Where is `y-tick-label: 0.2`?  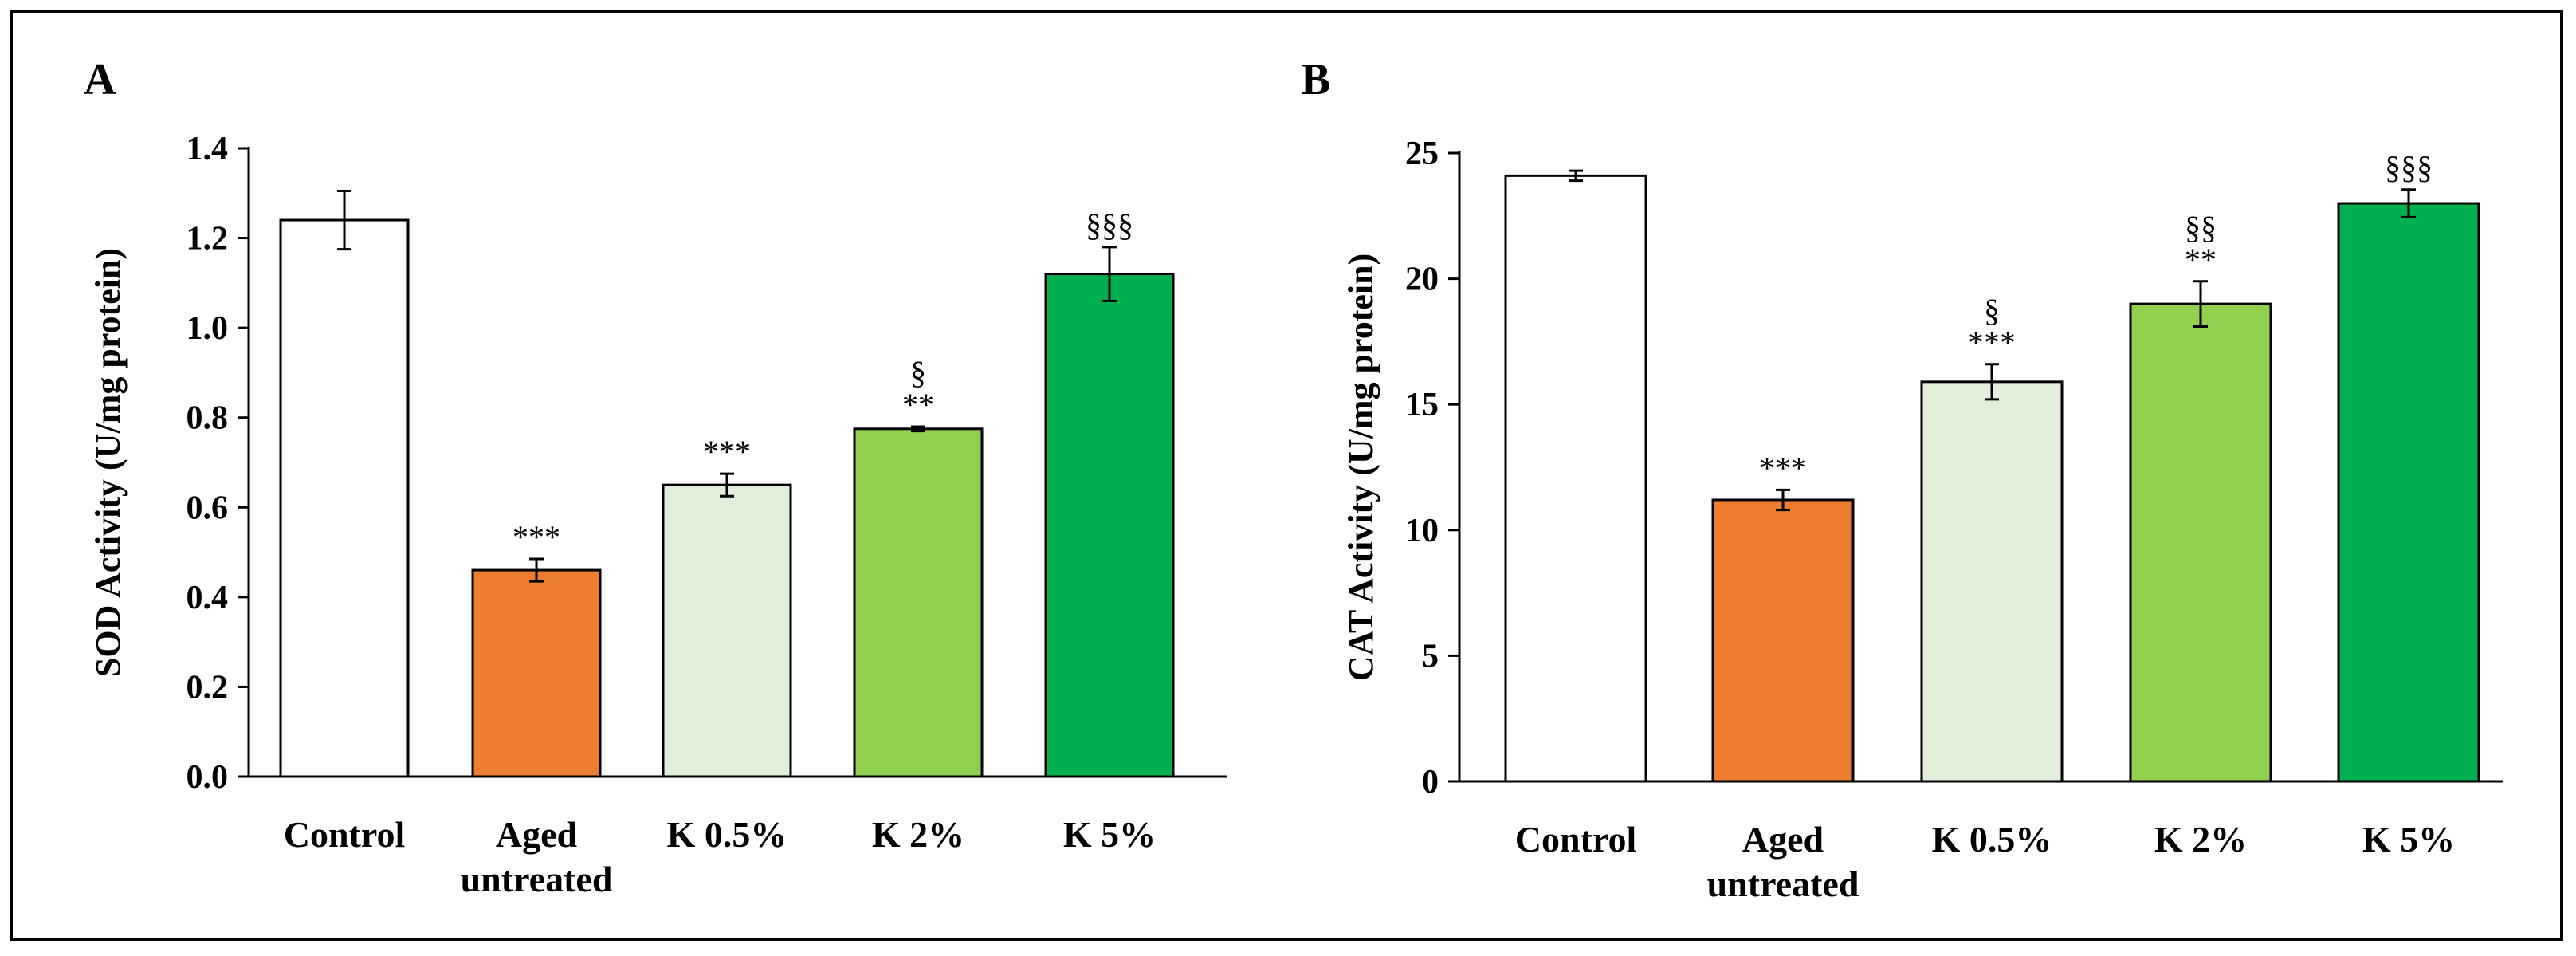
y-tick-label: 0.2 is located at coordinates (208, 687).